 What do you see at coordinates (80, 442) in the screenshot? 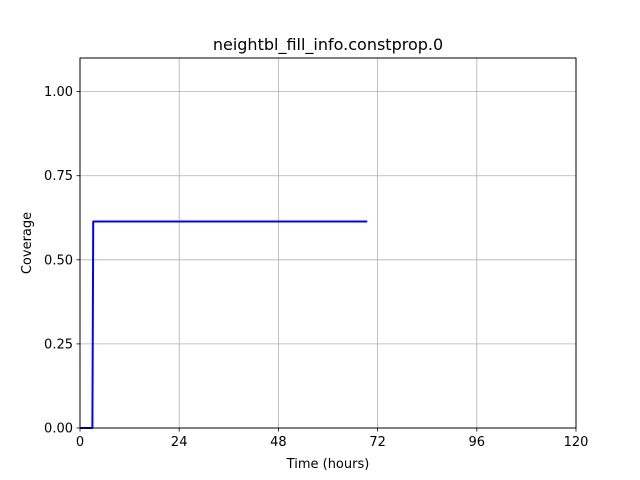
I see `x-tick-label: 0` at bounding box center [80, 442].